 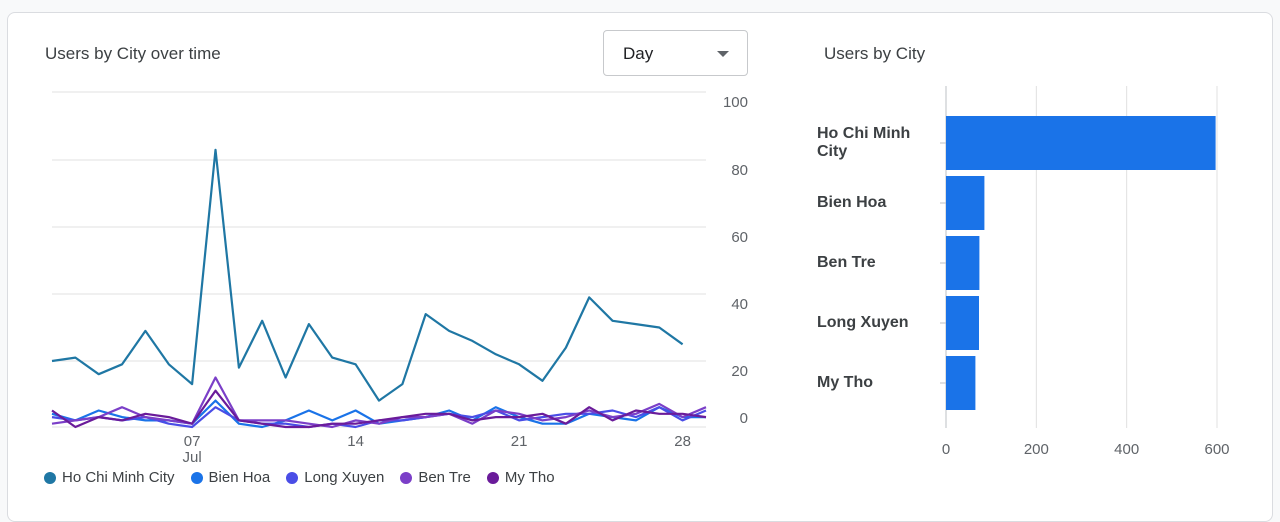 What do you see at coordinates (133, 53) in the screenshot?
I see `line-chart-title: Users by City over time` at bounding box center [133, 53].